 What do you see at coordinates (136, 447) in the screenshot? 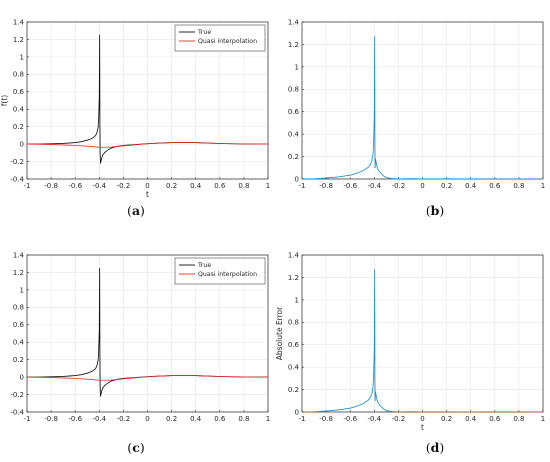
I see `caption-c: (c)` at bounding box center [136, 447].